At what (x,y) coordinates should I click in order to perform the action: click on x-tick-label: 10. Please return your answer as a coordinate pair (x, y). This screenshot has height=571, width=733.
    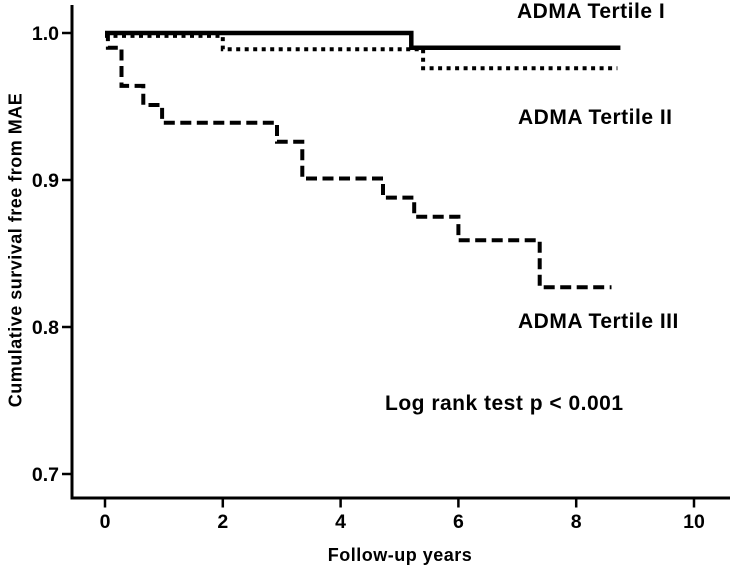
    Looking at the image, I should click on (694, 522).